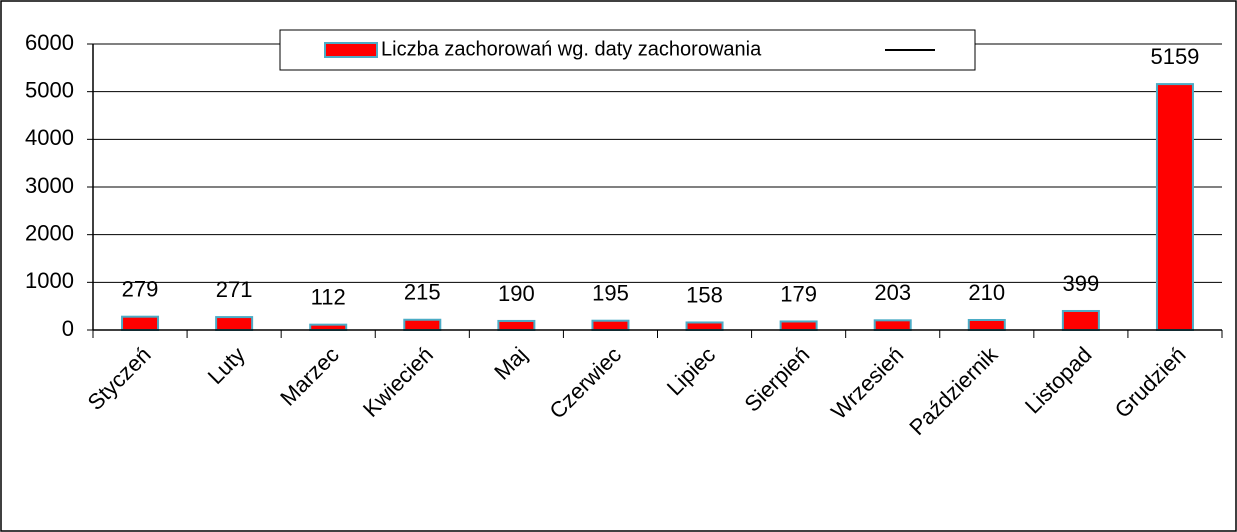 The image size is (1237, 532). What do you see at coordinates (234, 289) in the screenshot?
I see `data-label: 271` at bounding box center [234, 289].